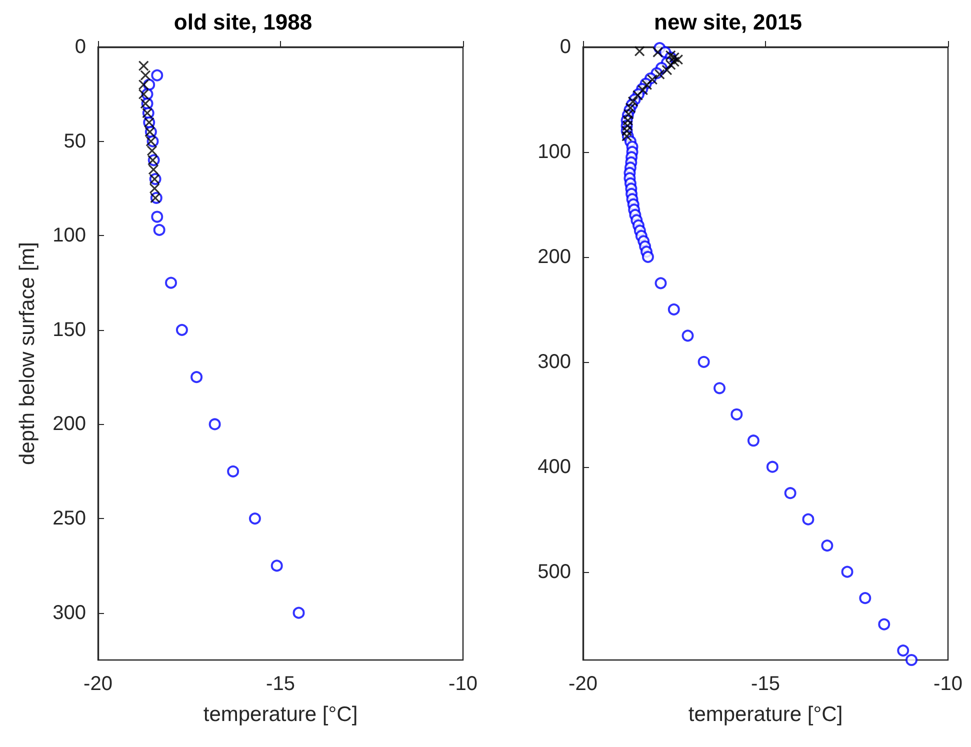 This screenshot has height=747, width=971. Describe the element at coordinates (75, 141) in the screenshot. I see `y-tick-label: 50` at that location.